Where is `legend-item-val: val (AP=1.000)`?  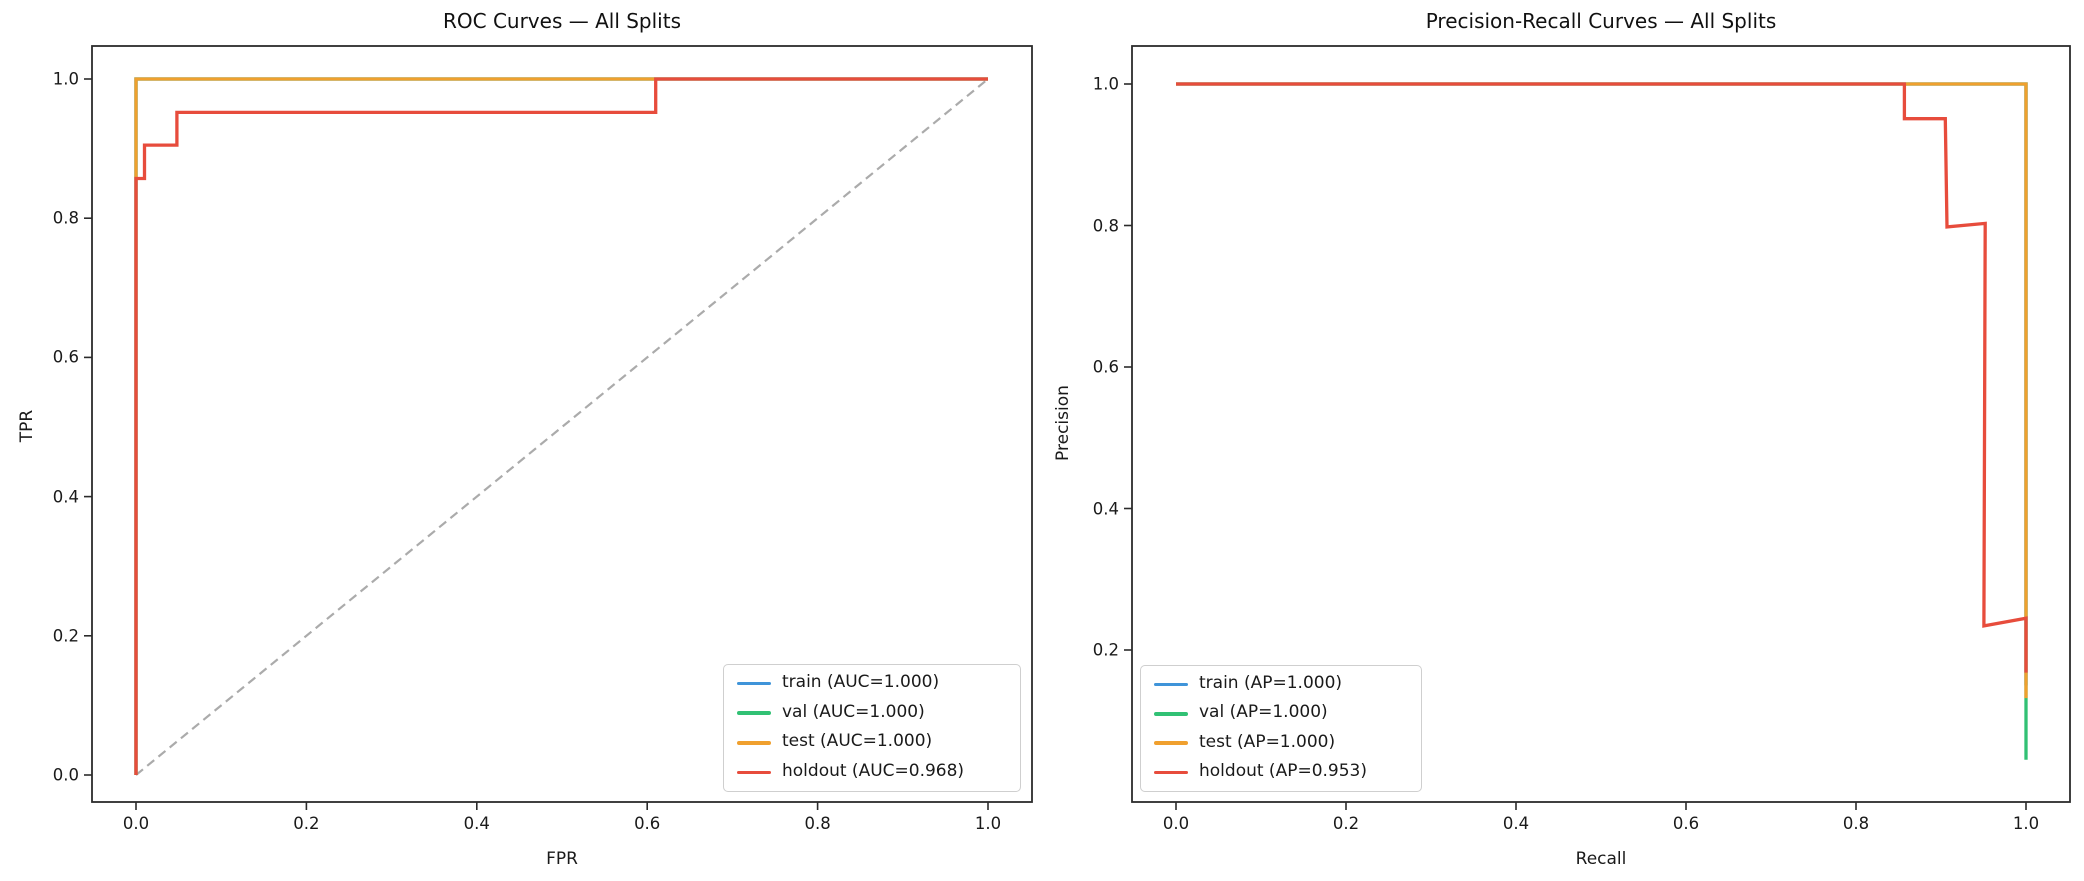 legend-item-val: val (AP=1.000) is located at coordinates (1281, 713).